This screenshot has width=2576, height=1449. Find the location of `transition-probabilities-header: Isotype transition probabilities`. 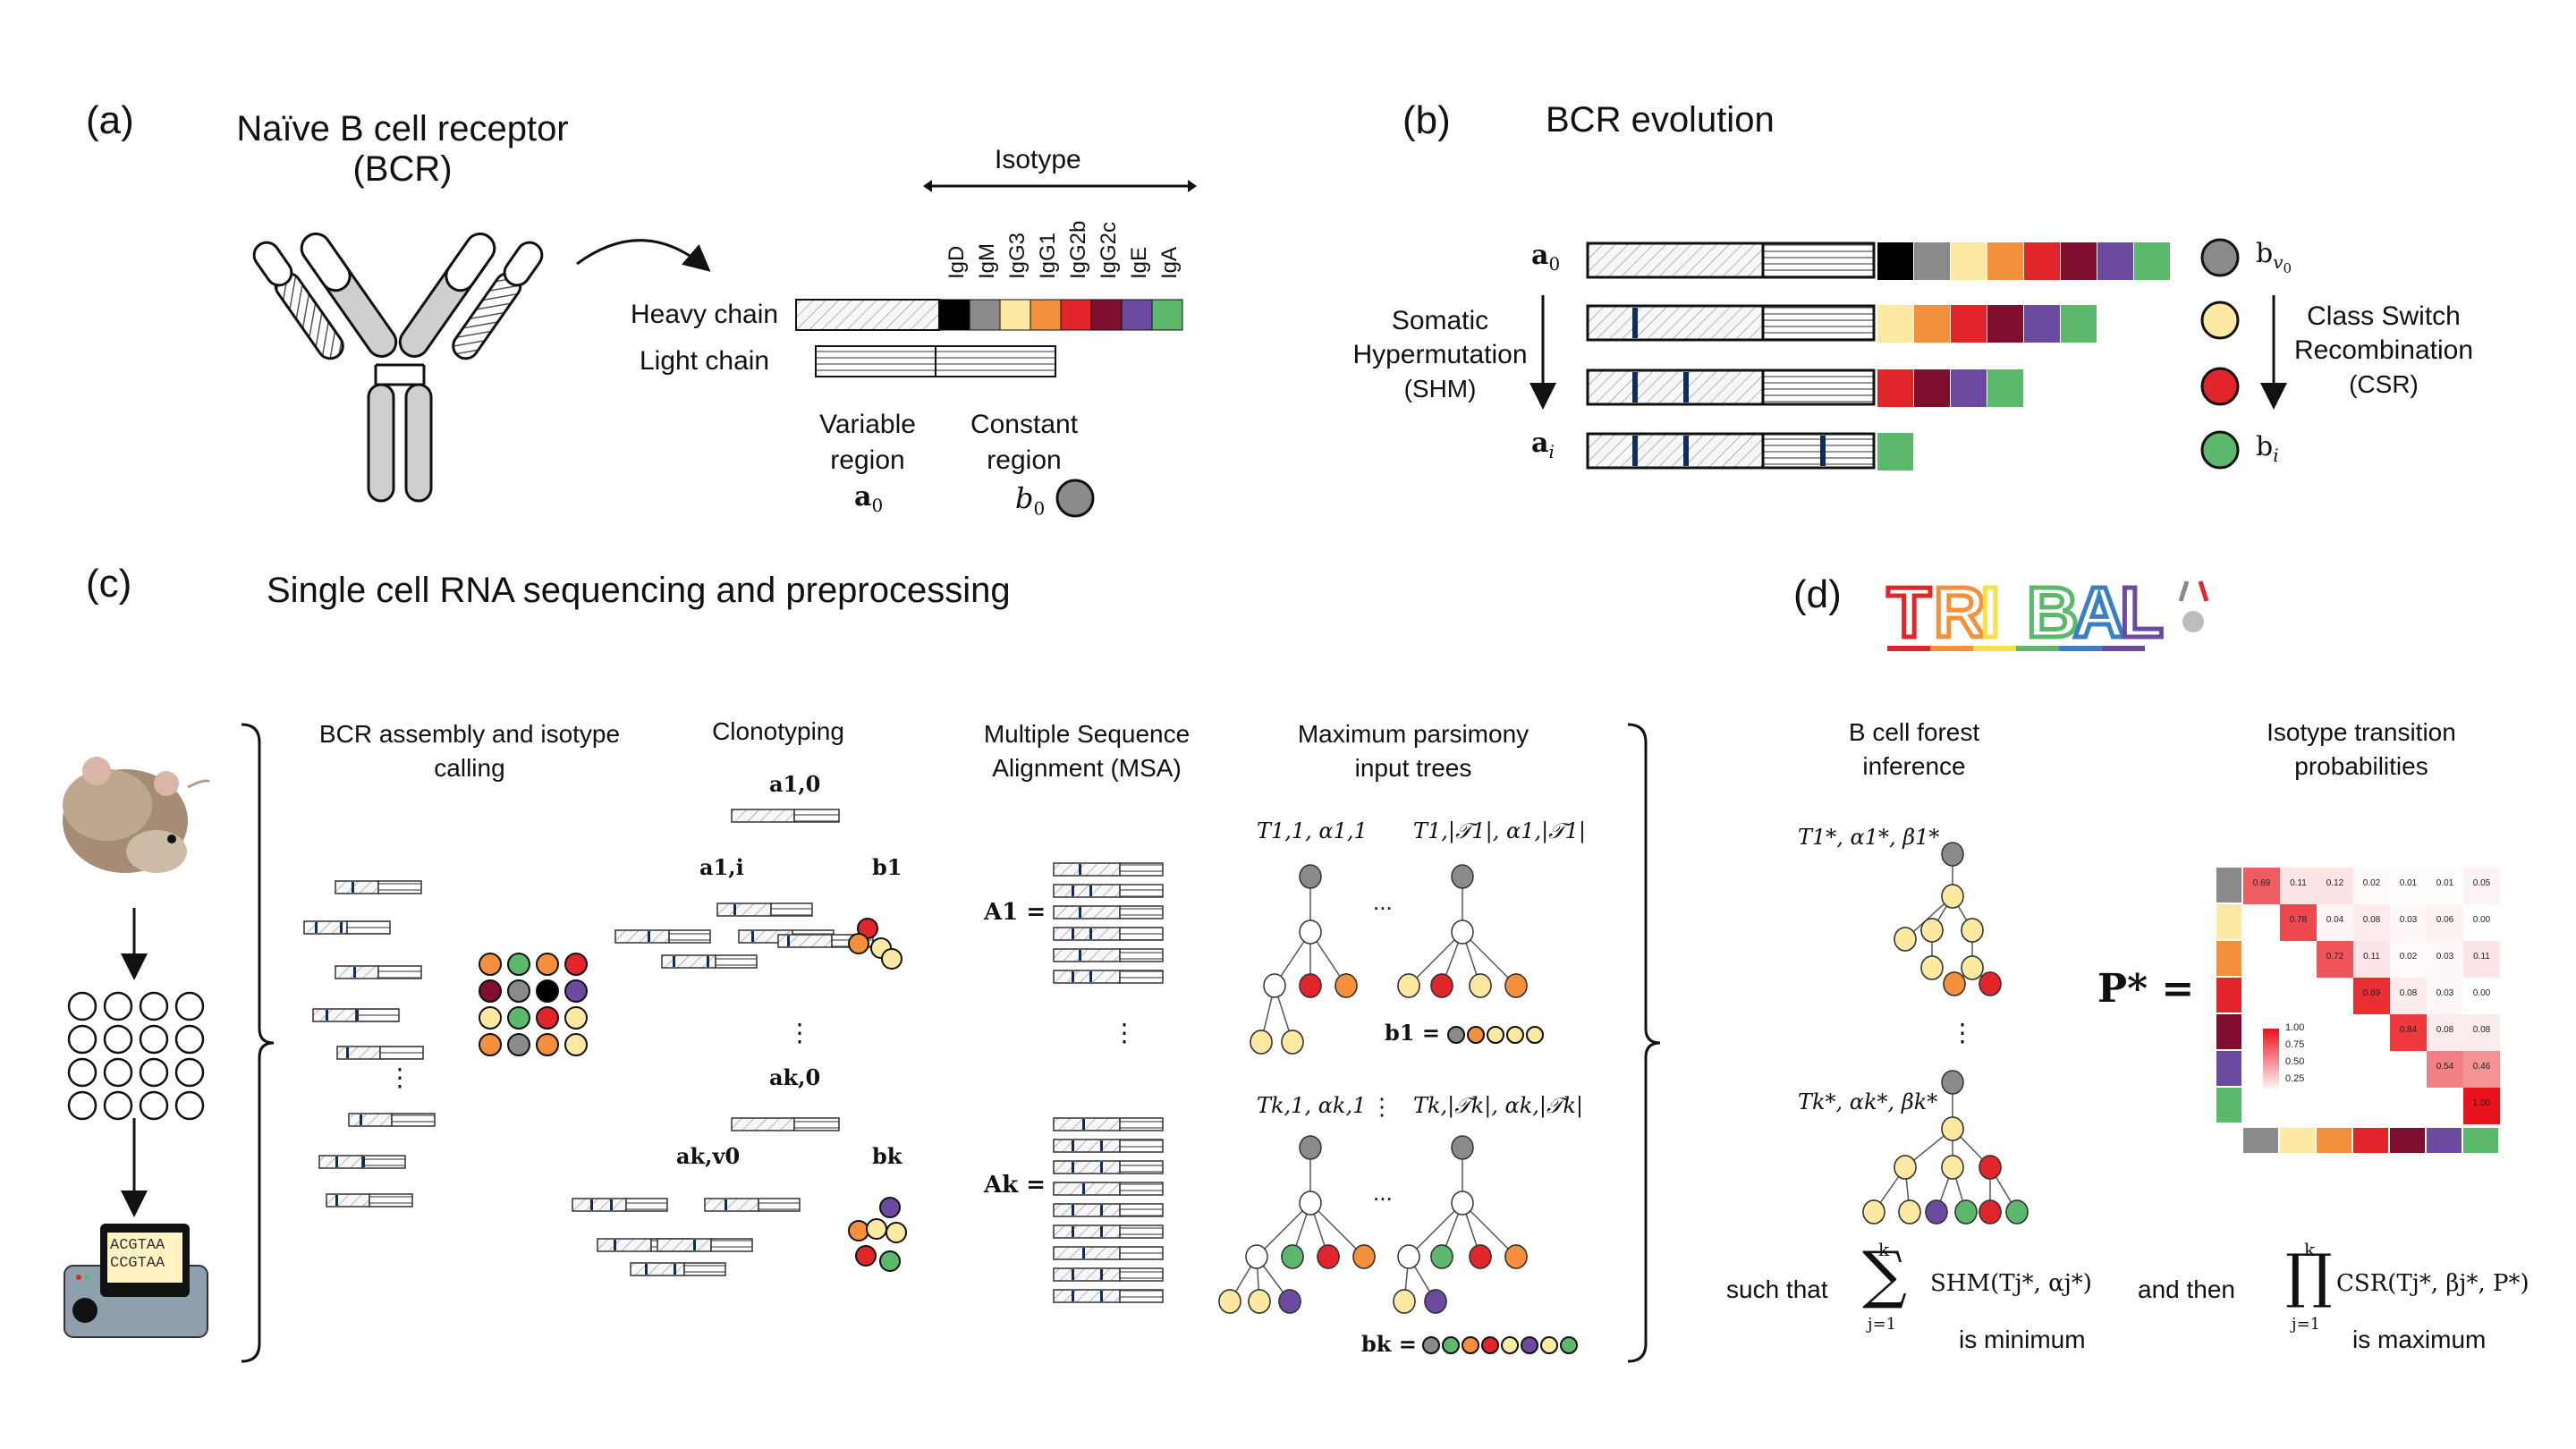

transition-probabilities-header: Isotype transition probabilities is located at coordinates (2361, 750).